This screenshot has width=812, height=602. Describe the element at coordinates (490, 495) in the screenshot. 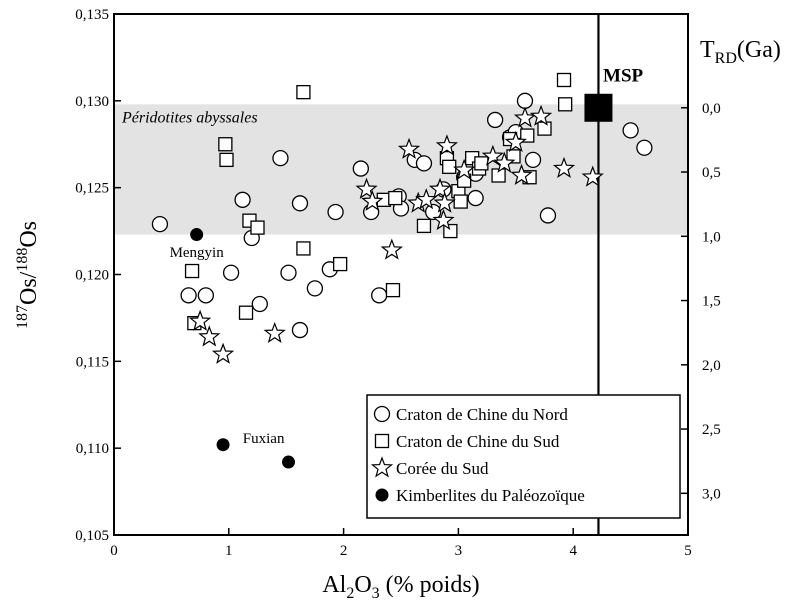

I see `legend-label: Kimberlites du Paléozoïque` at that location.